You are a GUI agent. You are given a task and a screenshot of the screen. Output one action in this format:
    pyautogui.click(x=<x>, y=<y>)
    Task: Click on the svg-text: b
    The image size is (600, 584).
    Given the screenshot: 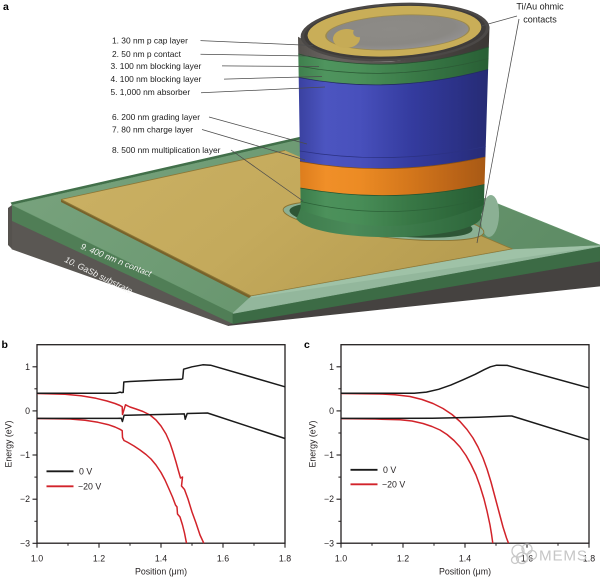 What is the action you would take?
    pyautogui.click(x=5, y=345)
    